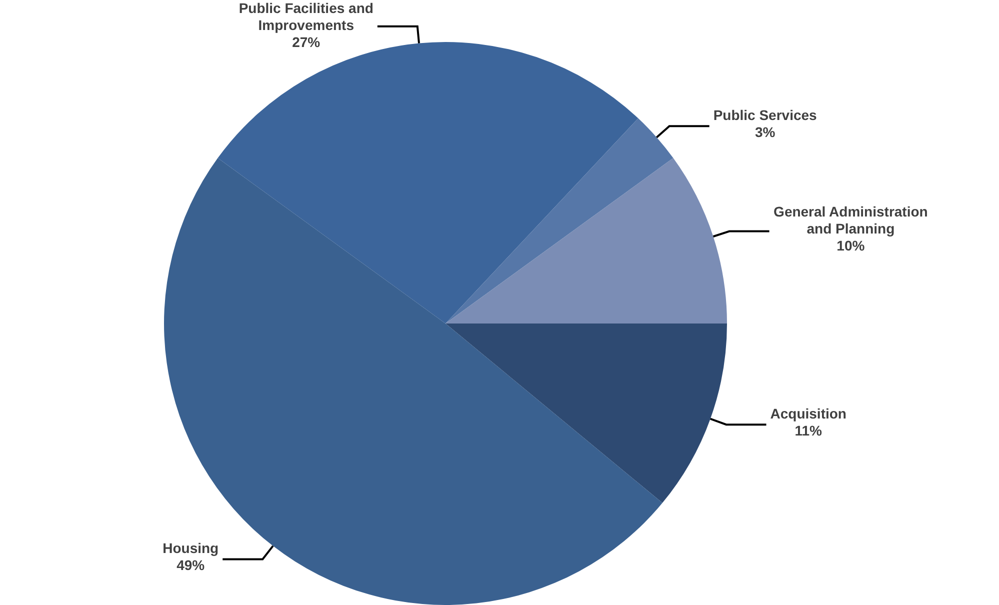 Image resolution: width=999 pixels, height=605 pixels. Describe the element at coordinates (306, 16) in the screenshot. I see `slice-label: Public Facilities and Improvements` at that location.